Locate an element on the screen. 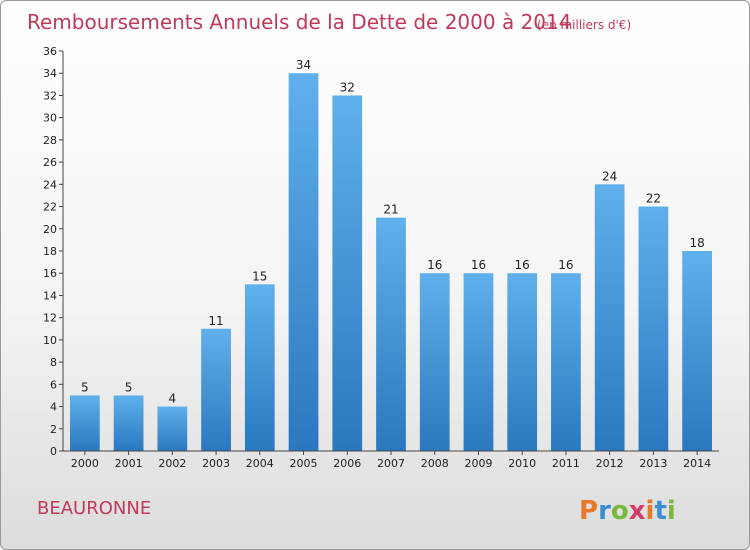  y-tick-label: 28 is located at coordinates (50, 140).